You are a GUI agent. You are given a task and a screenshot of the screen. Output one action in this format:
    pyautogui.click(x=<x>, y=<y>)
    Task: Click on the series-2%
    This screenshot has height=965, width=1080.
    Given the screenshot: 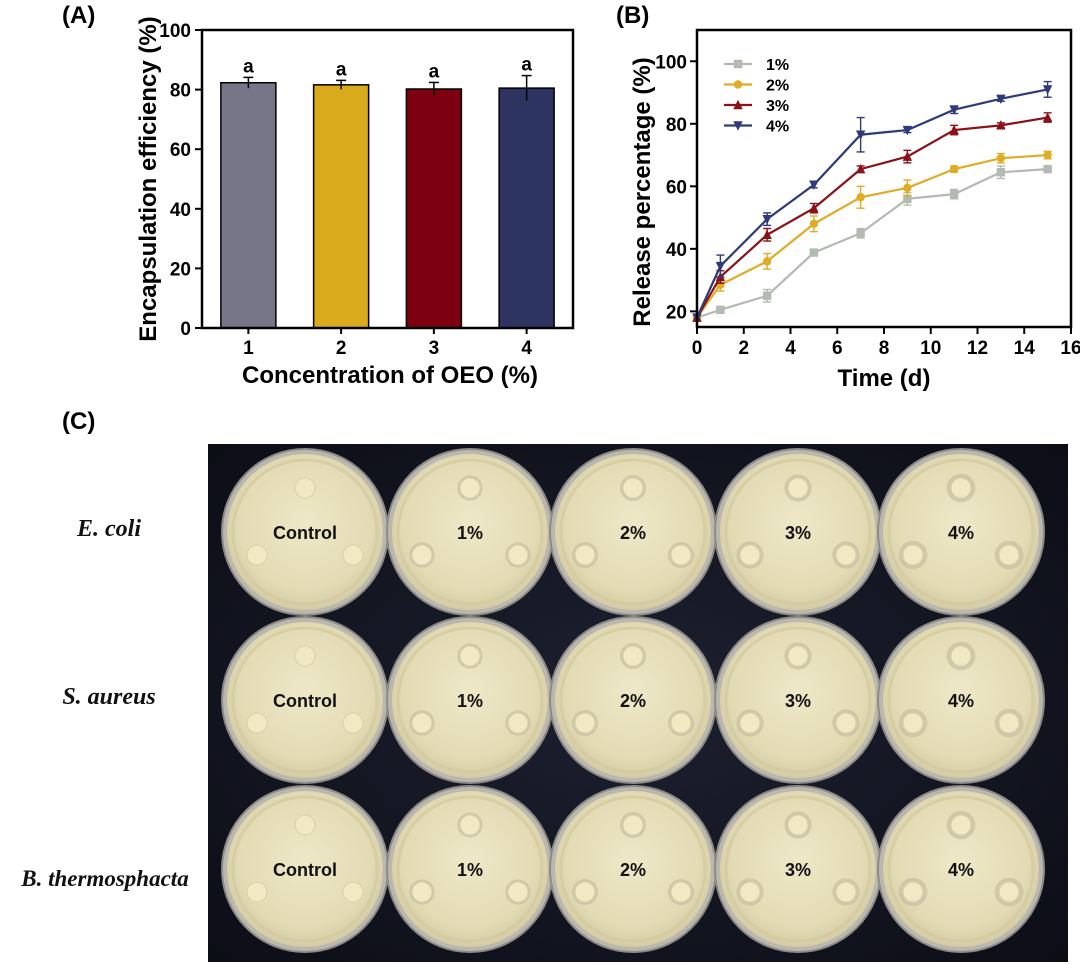 What is the action you would take?
    pyautogui.click(x=872, y=236)
    